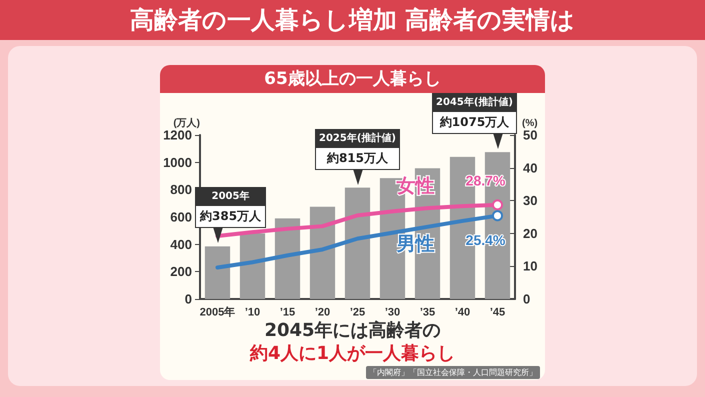  What do you see at coordinates (177, 135) in the screenshot?
I see `y-tick-label: 1200` at bounding box center [177, 135].